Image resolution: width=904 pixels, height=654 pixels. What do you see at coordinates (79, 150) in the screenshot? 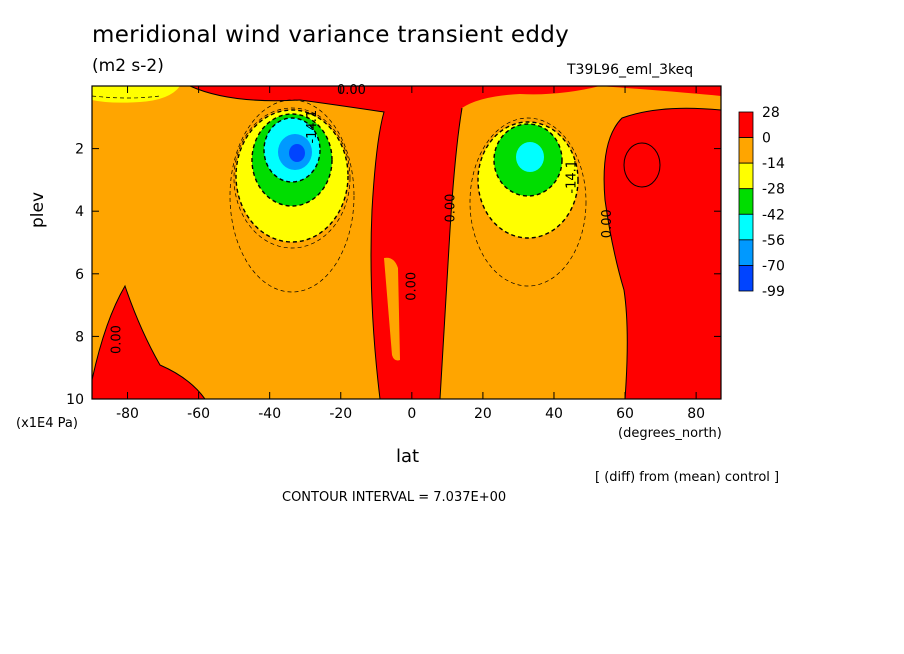
I see `y-tick-label: 2` at bounding box center [79, 150].